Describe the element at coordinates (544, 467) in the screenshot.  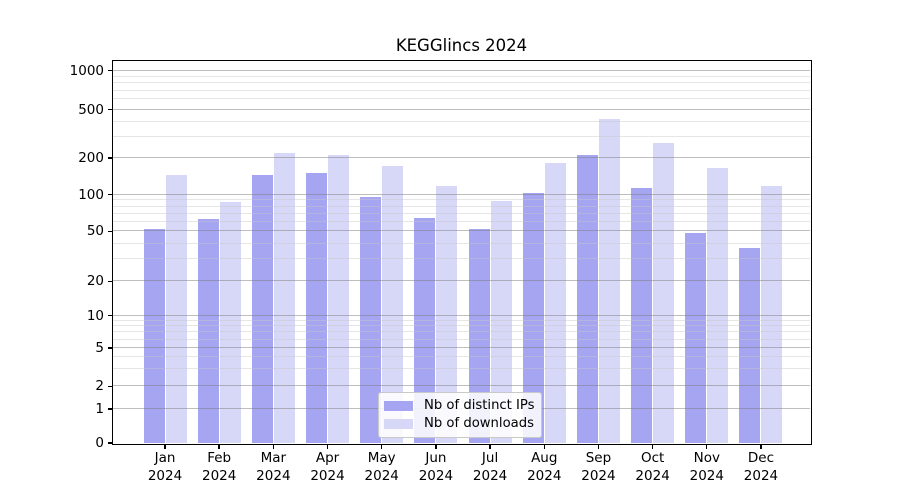
I see `x-tick-label-aug: Aug 2024` at that location.